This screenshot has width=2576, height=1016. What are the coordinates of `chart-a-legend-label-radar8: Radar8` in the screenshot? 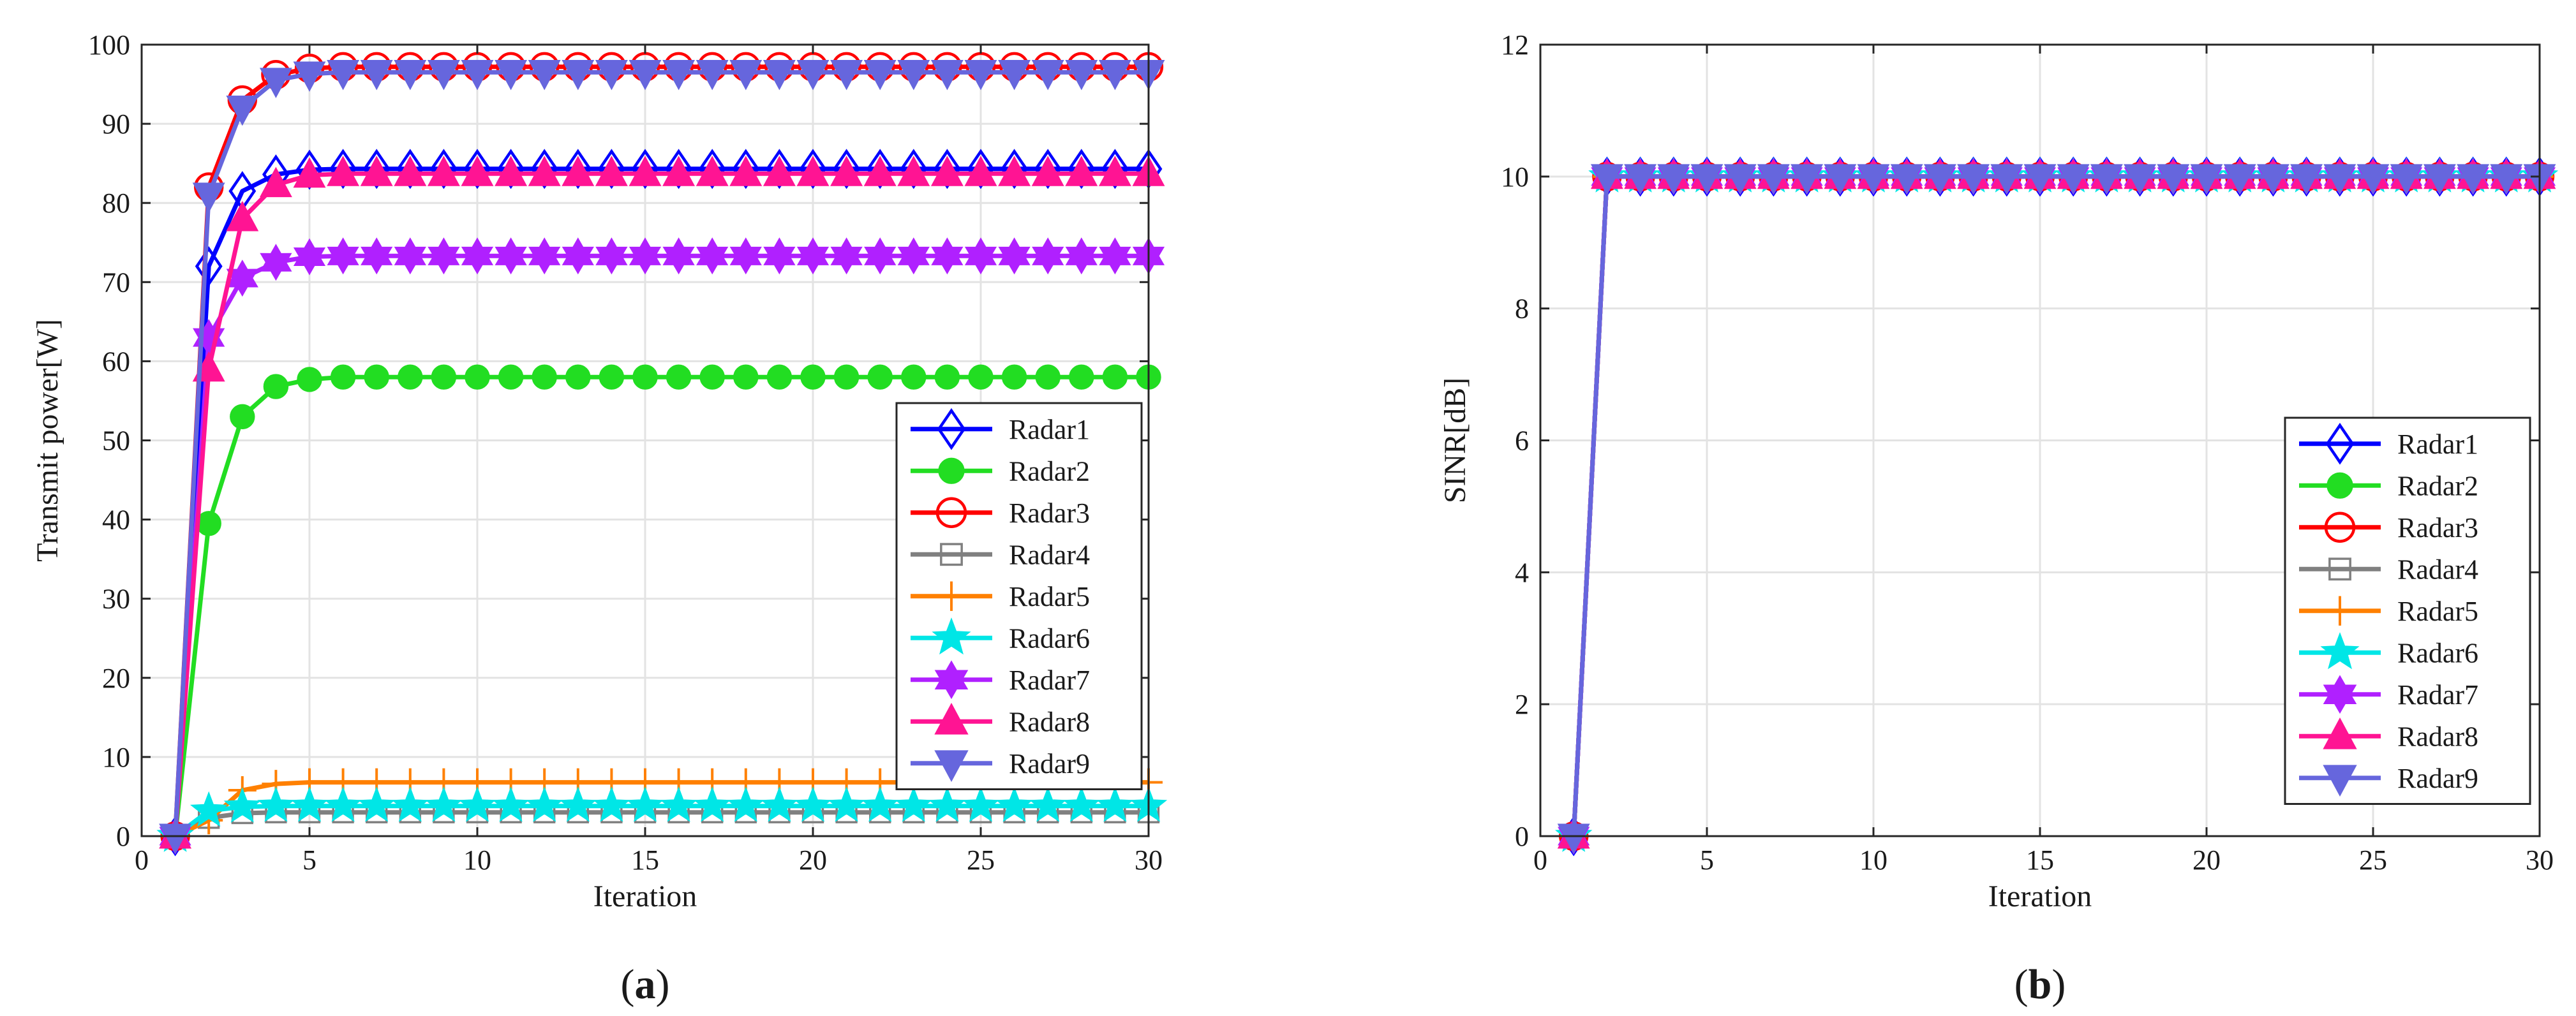 It's located at (1049, 721).